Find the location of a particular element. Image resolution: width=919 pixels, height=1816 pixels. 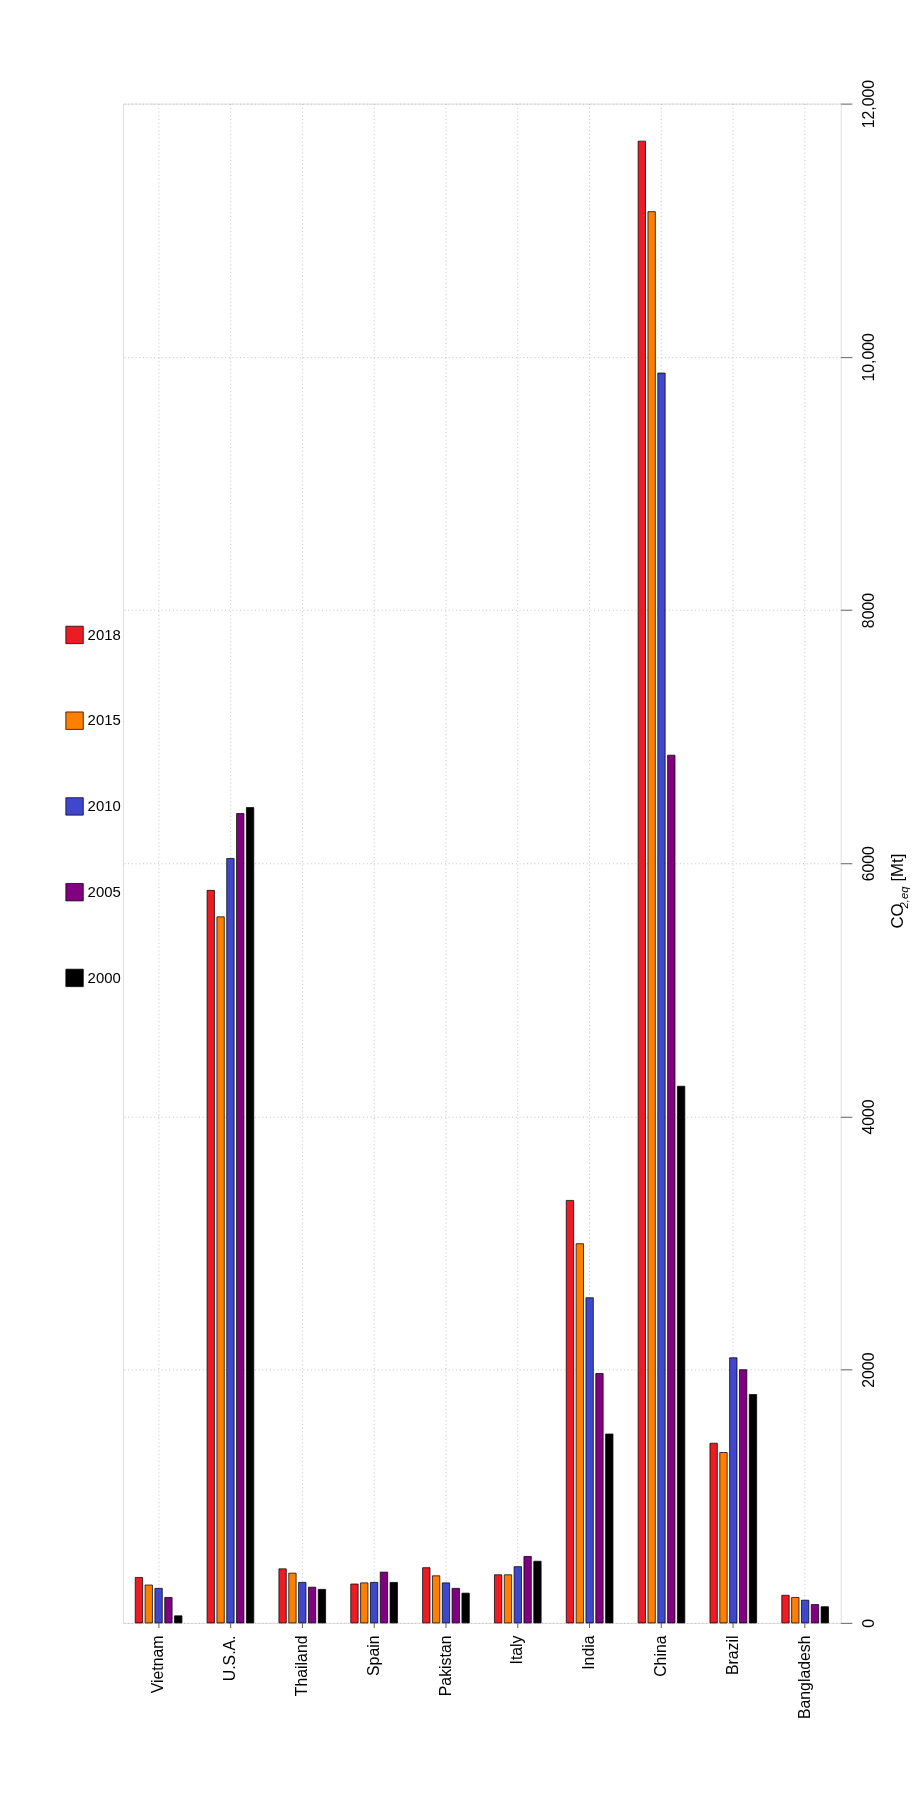

y-tick-label: 4000 is located at coordinates (868, 1117).